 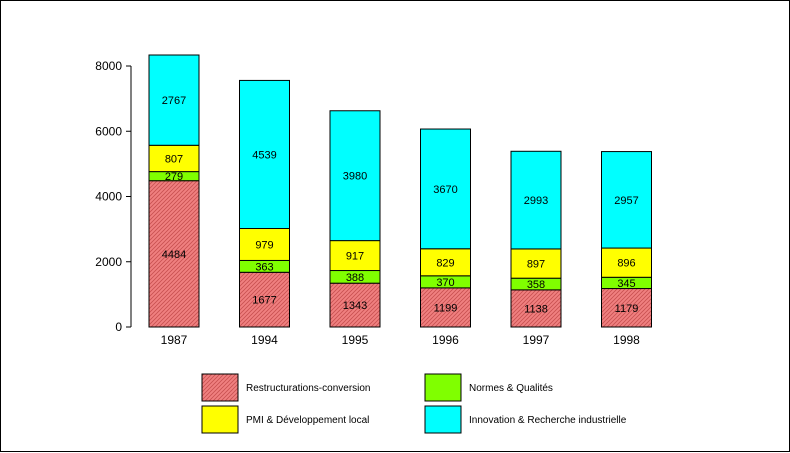 What do you see at coordinates (626, 340) in the screenshot?
I see `x-category-label: 1998` at bounding box center [626, 340].